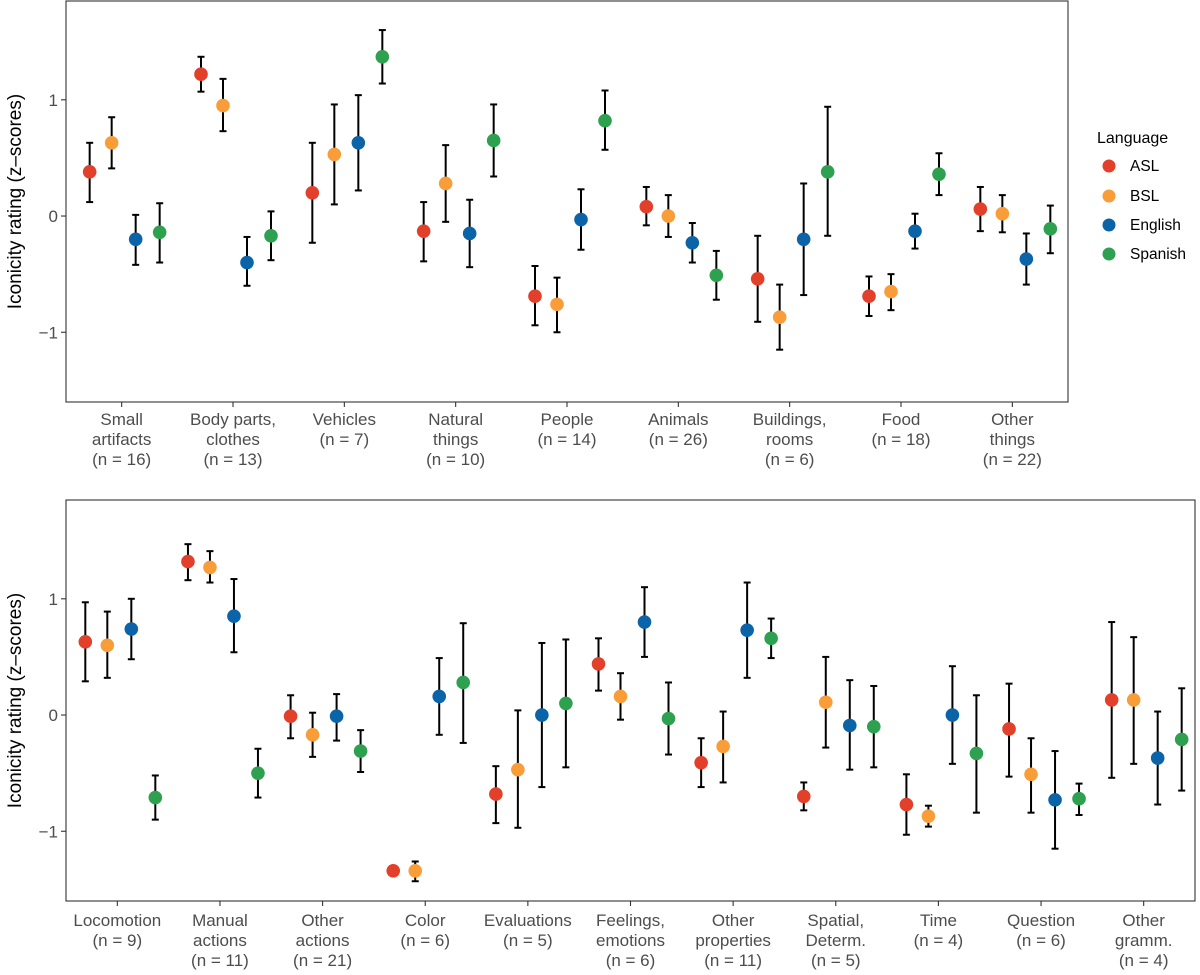 The height and width of the screenshot is (975, 1200). I want to click on x-tick-label-animals: Animals (n = 26), so click(678, 429).